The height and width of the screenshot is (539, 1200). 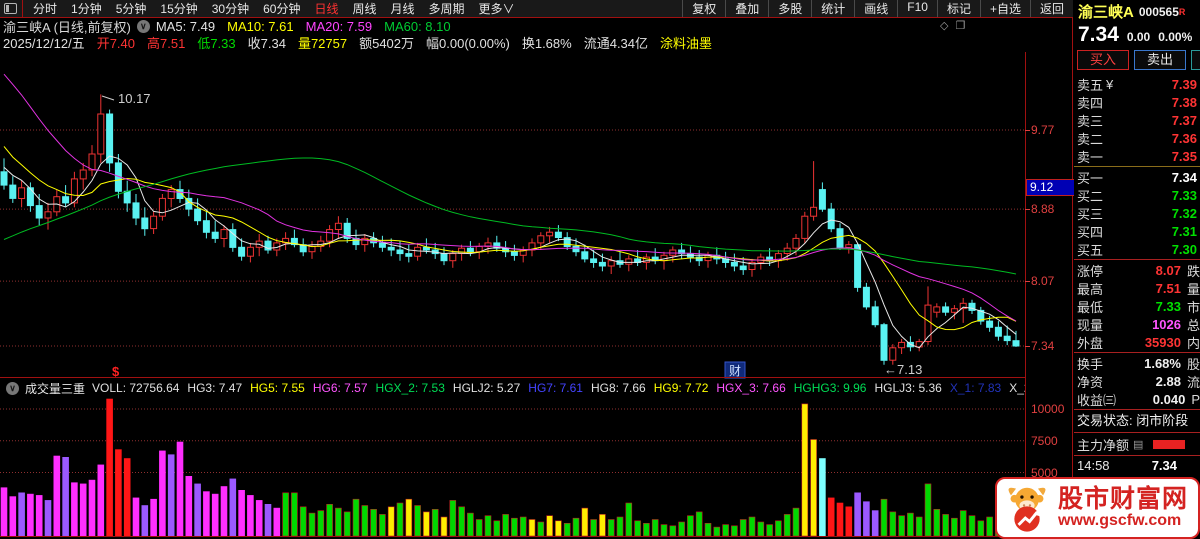 I want to click on menu-item-tool: 画线, so click(x=875, y=8).